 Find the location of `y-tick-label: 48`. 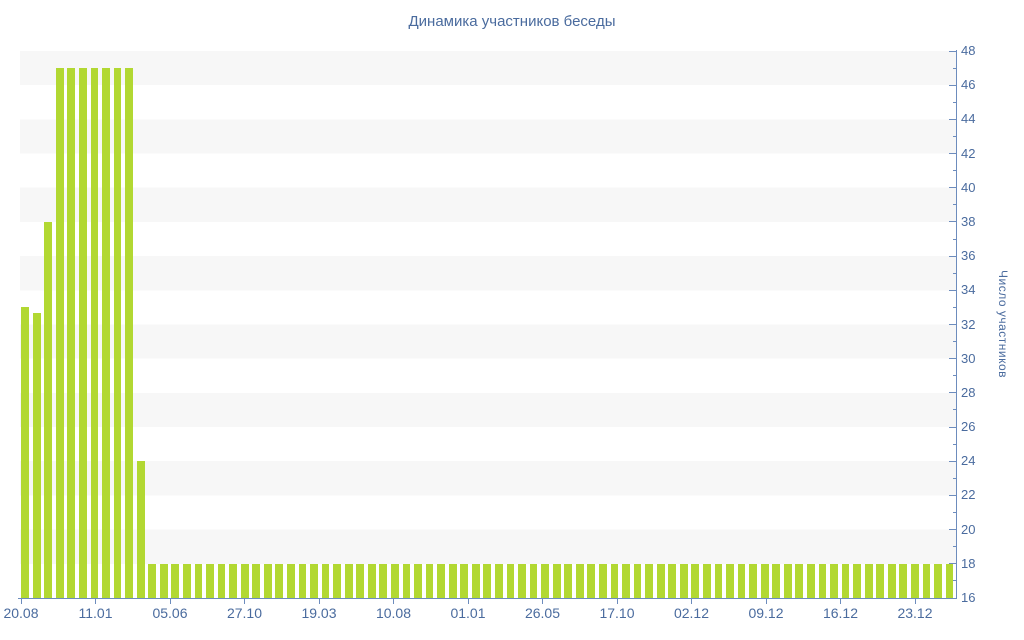

y-tick-label: 48 is located at coordinates (968, 50).